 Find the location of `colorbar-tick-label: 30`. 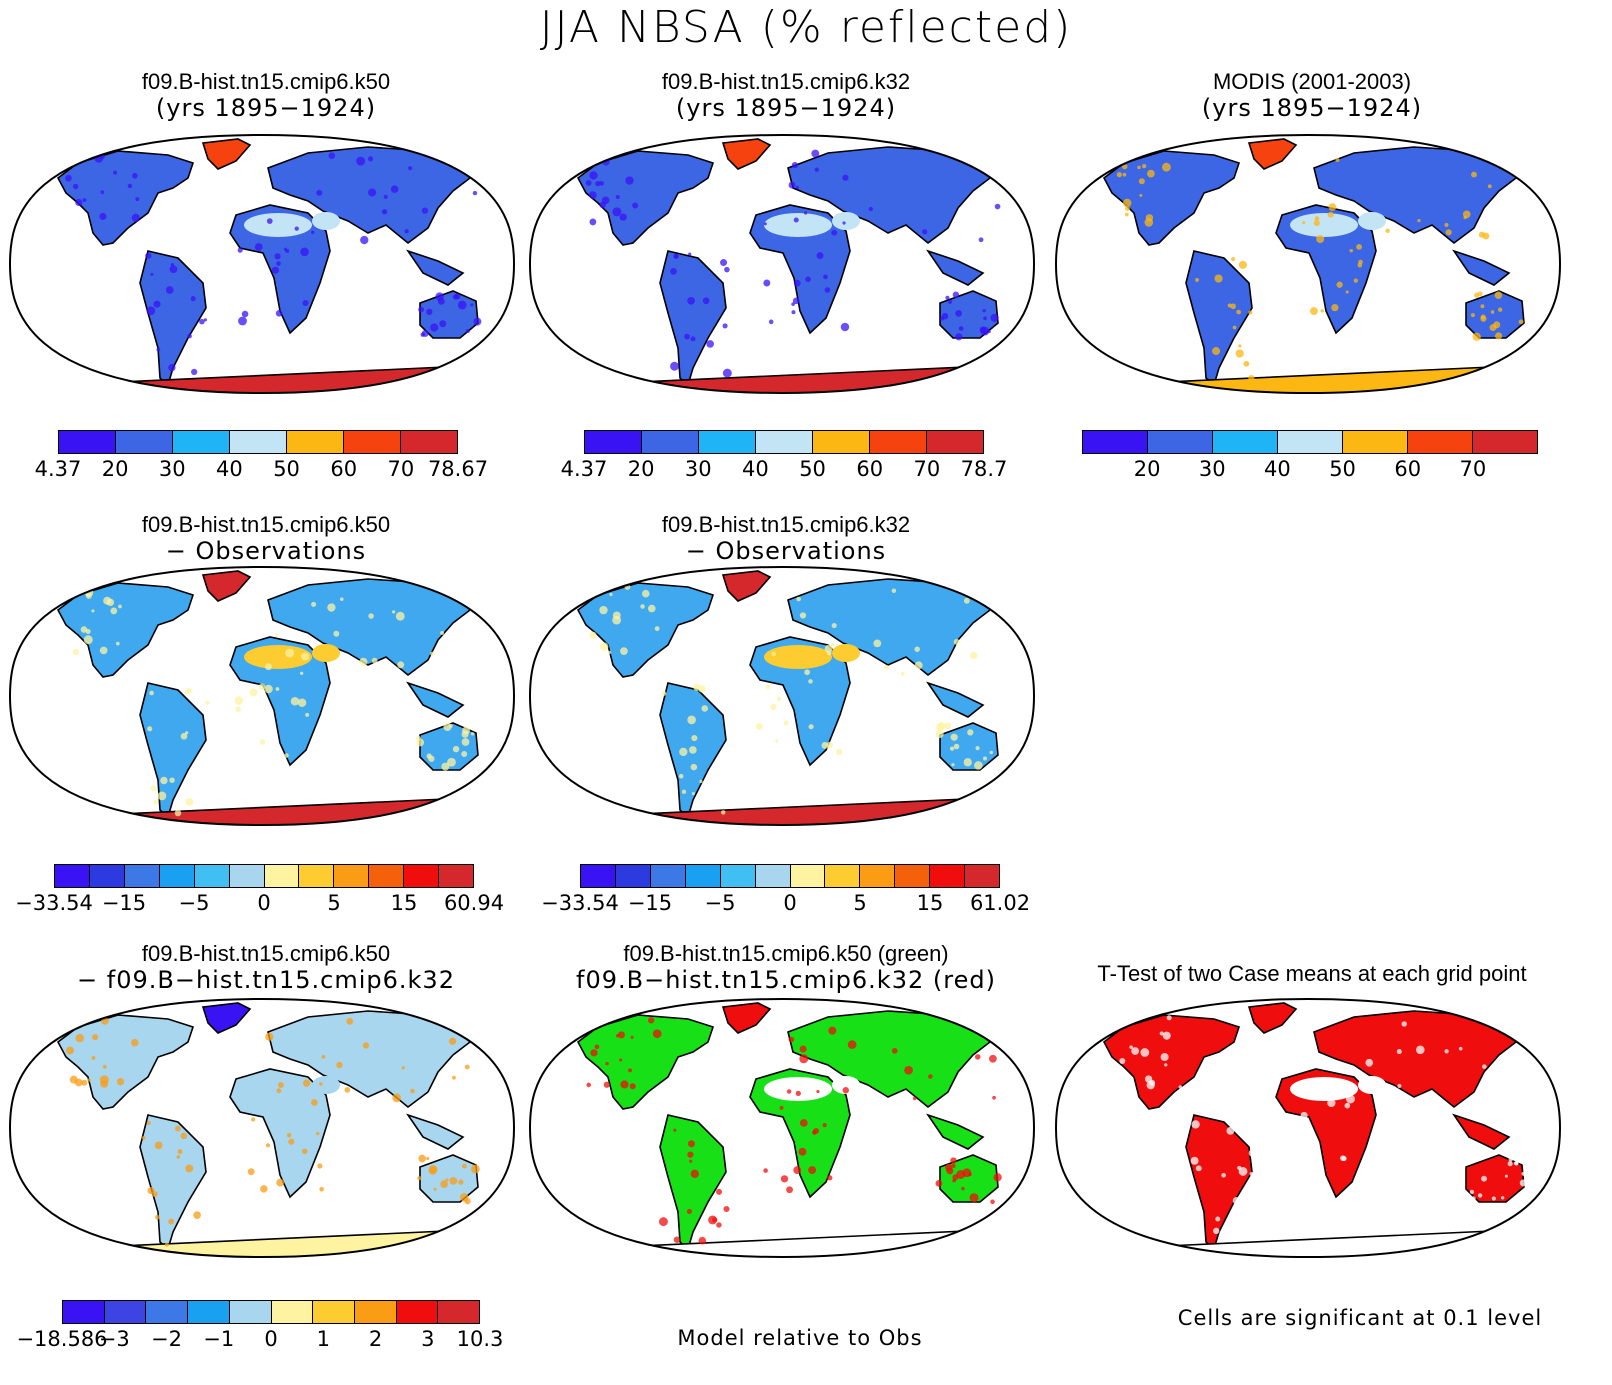

colorbar-tick-label: 30 is located at coordinates (172, 469).